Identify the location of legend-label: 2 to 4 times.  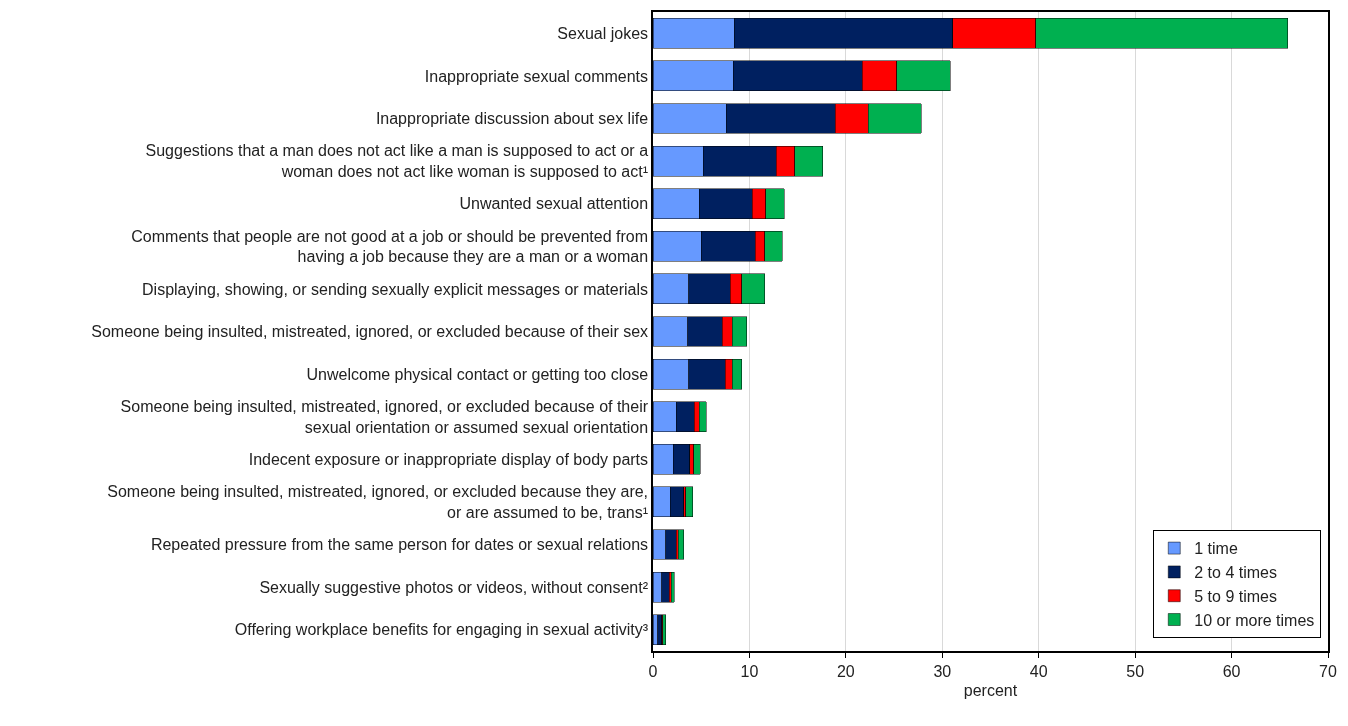
(1235, 573).